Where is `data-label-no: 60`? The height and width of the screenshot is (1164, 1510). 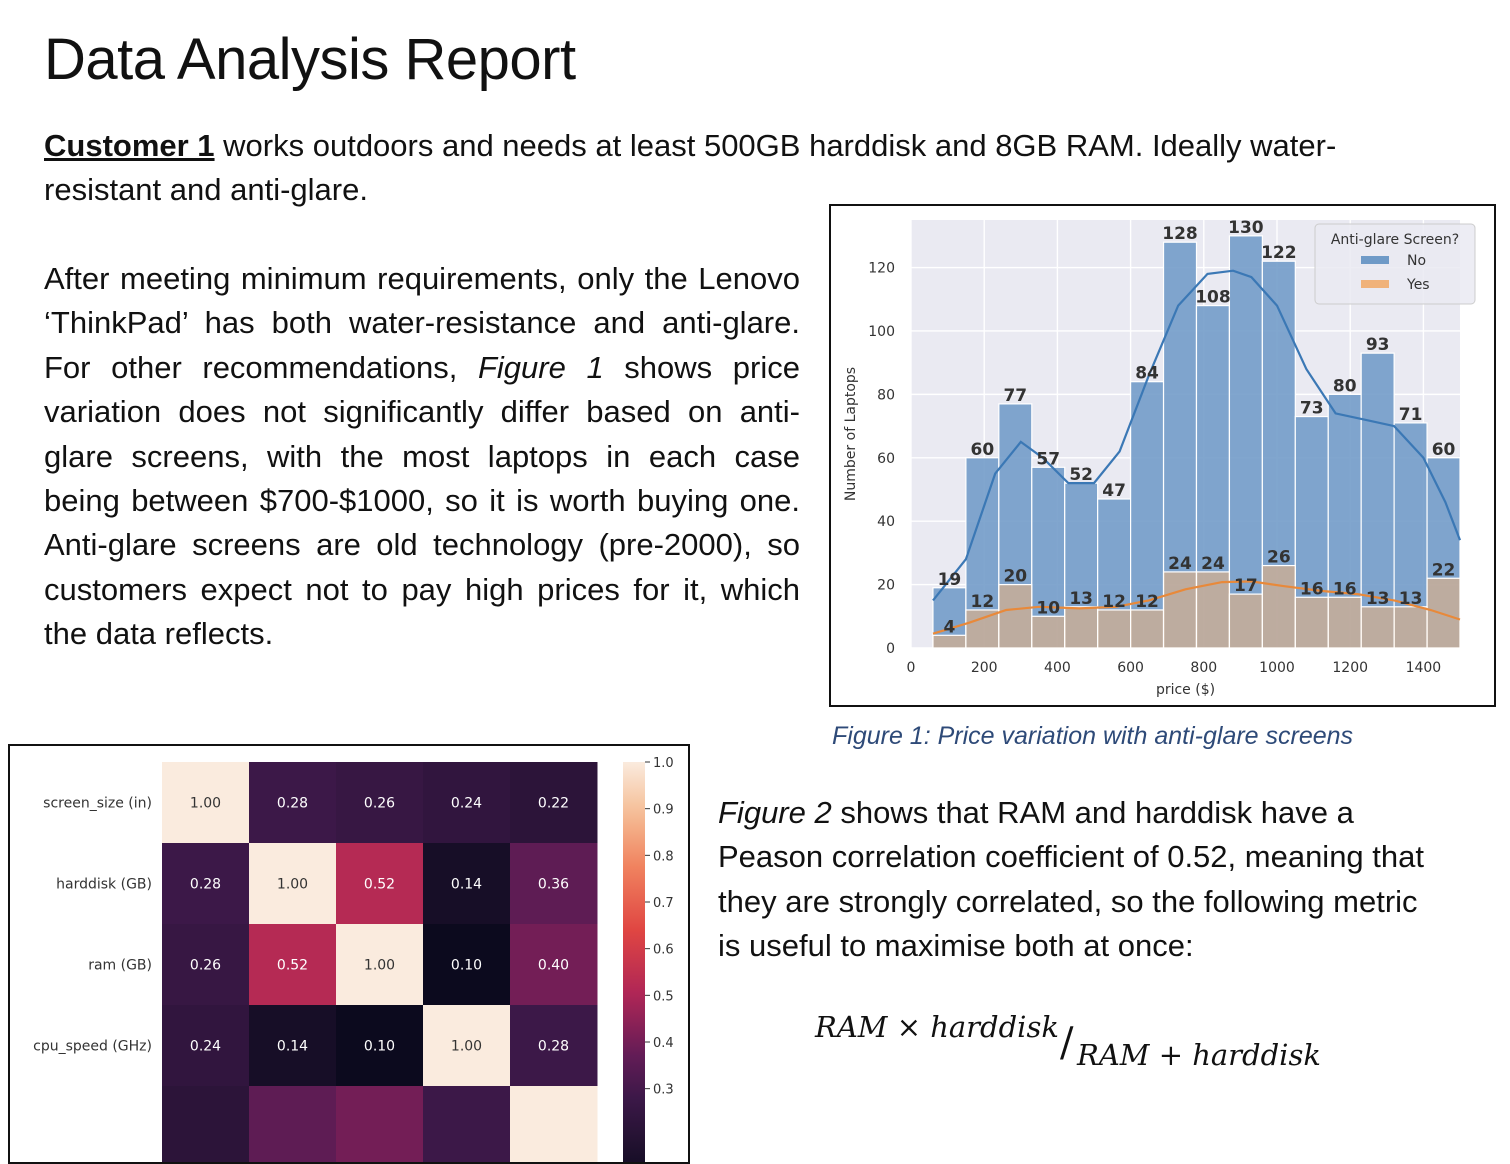
data-label-no: 60 is located at coordinates (983, 450).